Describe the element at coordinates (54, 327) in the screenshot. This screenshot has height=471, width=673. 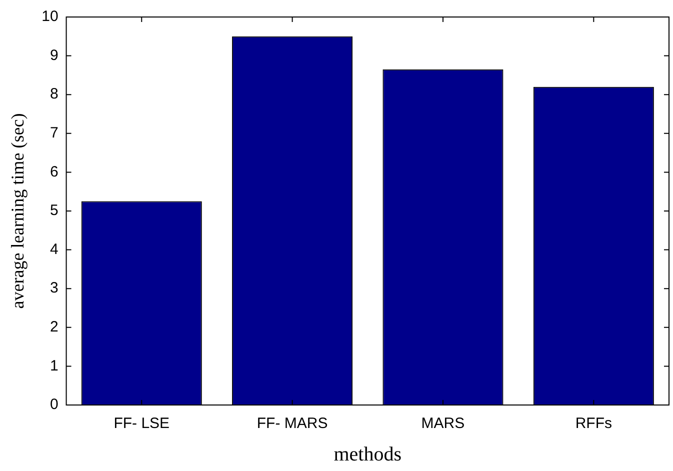
I see `y-tick-label: 2` at that location.